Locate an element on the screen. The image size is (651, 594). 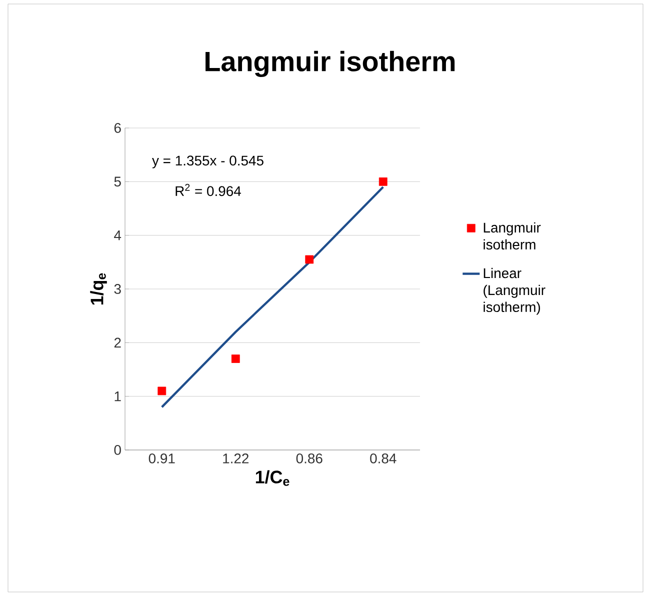
y-tick-label: 2 is located at coordinates (117, 343).